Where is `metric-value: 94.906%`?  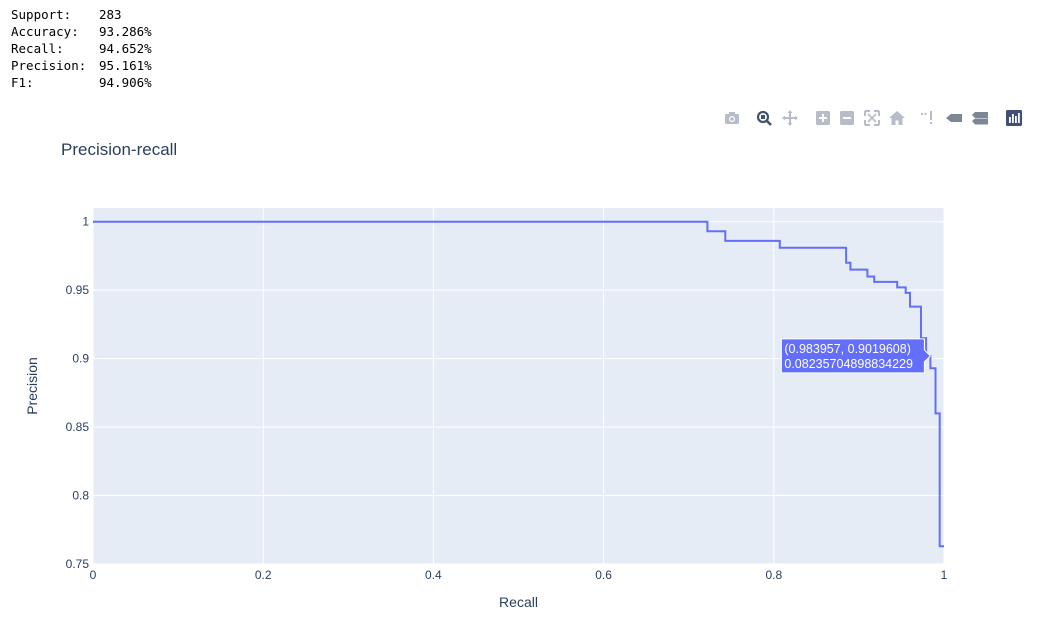
metric-value: 94.906% is located at coordinates (125, 82).